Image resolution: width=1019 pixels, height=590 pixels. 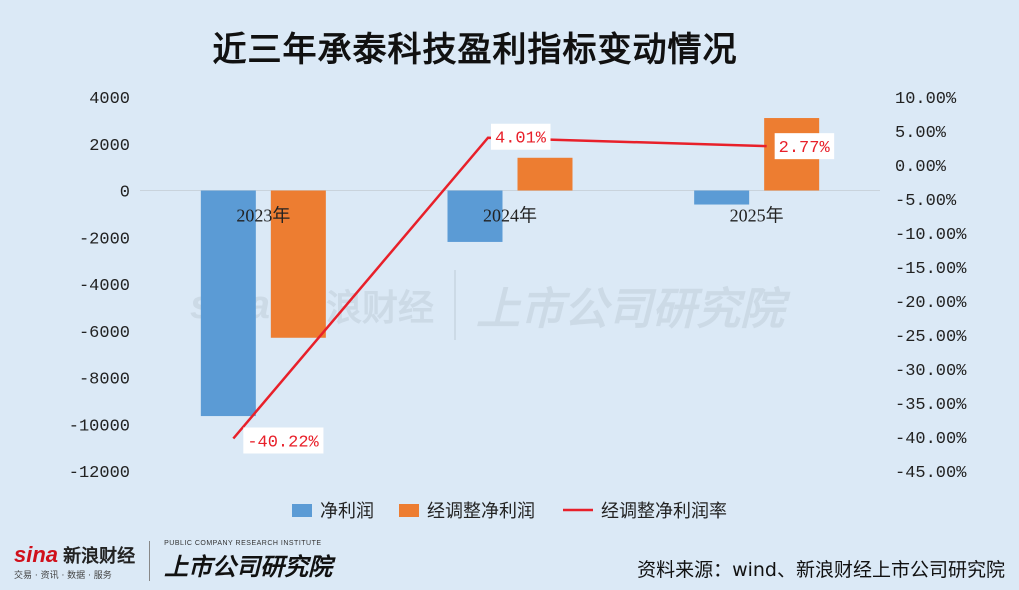 What do you see at coordinates (921, 167) in the screenshot?
I see `right-axis-tick: 0.00%` at bounding box center [921, 167].